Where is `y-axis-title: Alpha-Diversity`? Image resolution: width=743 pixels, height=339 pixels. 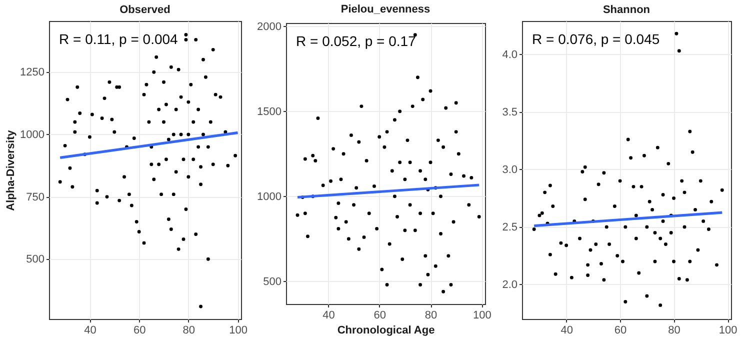 y-axis-title: Alpha-Diversity is located at coordinates (11, 170).